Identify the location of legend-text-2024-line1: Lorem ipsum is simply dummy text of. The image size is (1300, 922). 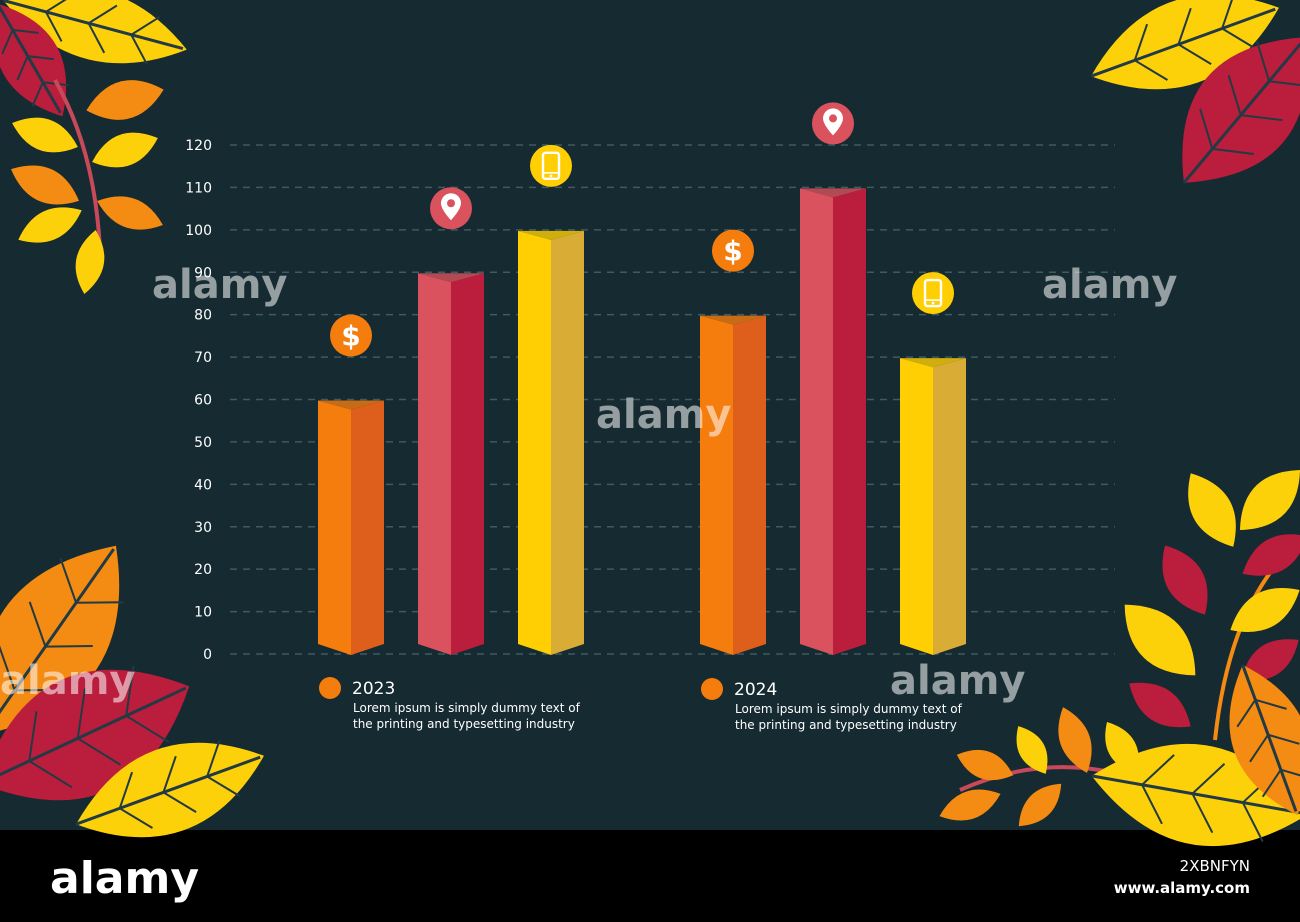
(849, 709).